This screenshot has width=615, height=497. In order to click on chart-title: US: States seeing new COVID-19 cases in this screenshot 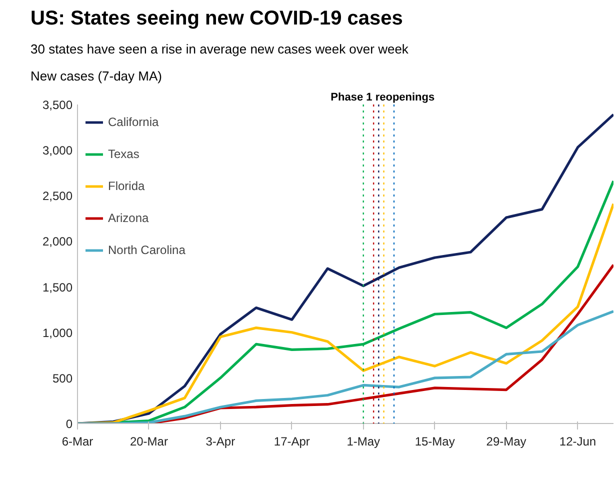, I will do `click(216, 19)`.